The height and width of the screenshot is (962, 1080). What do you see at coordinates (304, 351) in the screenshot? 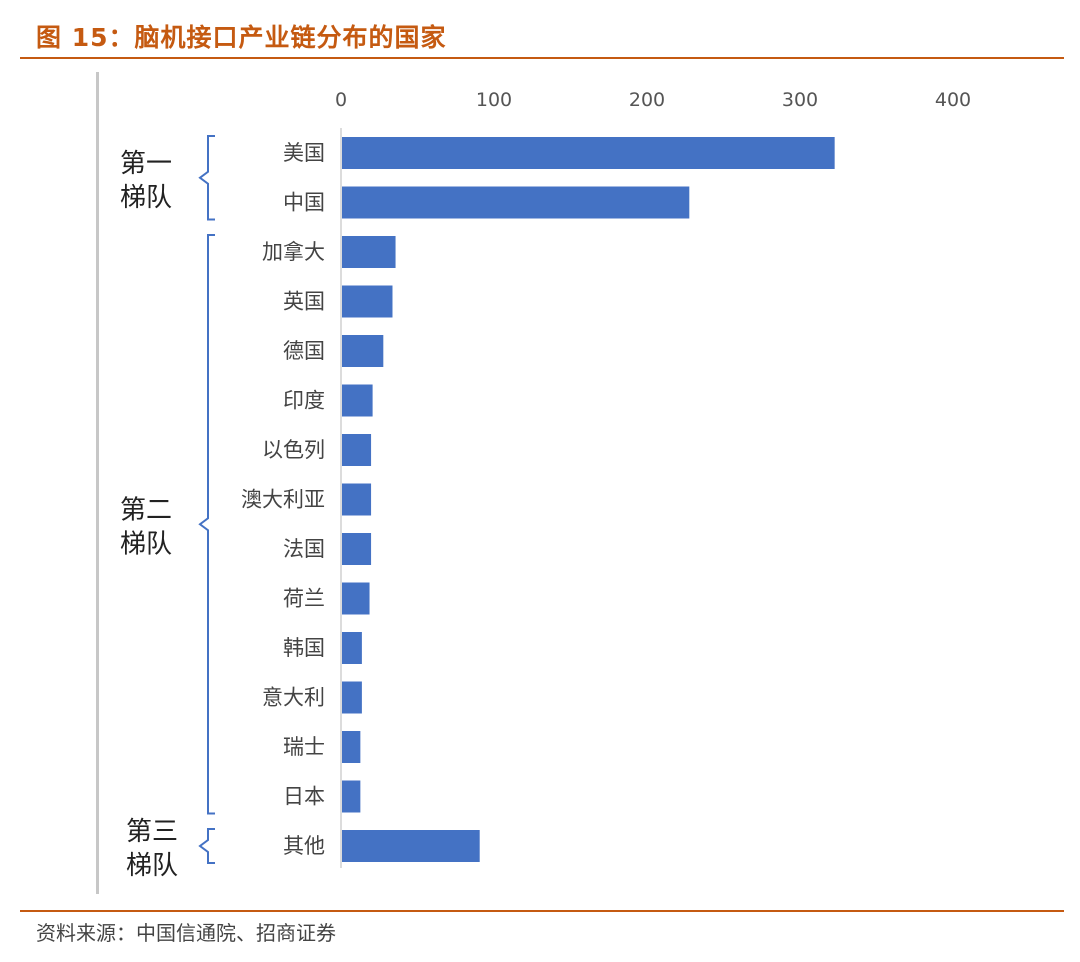
I see `category-label: 德国` at bounding box center [304, 351].